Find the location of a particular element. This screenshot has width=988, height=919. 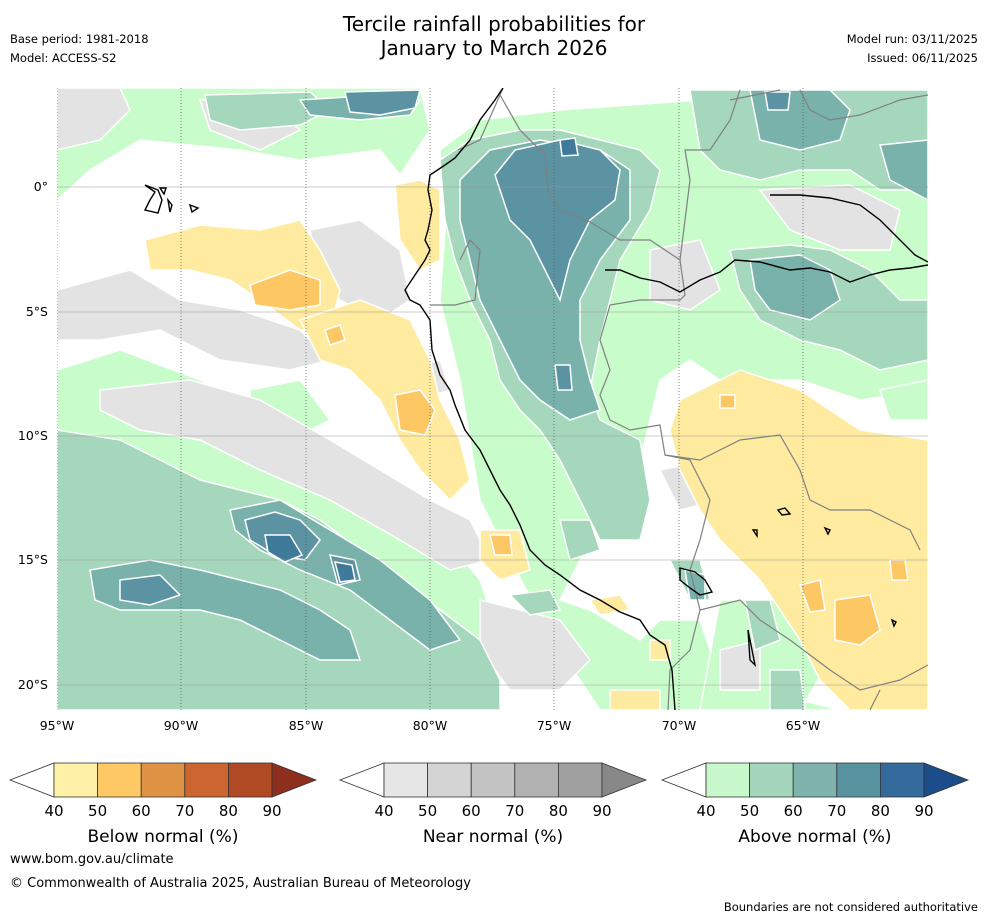

meta-right: Model run: 03/11/2025 Issued: 06/11/2025 is located at coordinates (912, 51).